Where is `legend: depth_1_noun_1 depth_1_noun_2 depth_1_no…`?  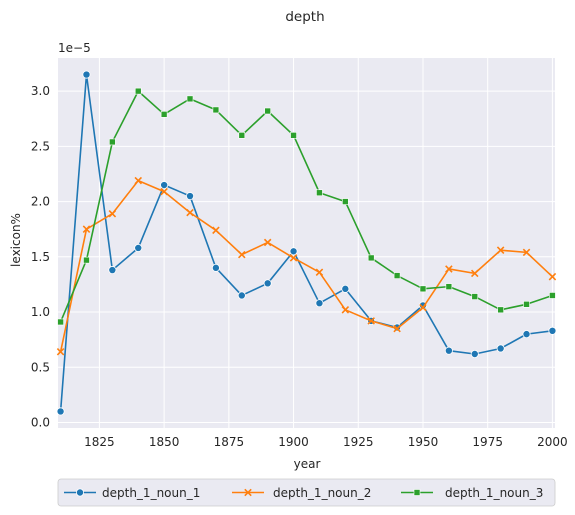 legend: depth_1_noun_1 depth_1_noun_2 depth_1_no… is located at coordinates (306, 492).